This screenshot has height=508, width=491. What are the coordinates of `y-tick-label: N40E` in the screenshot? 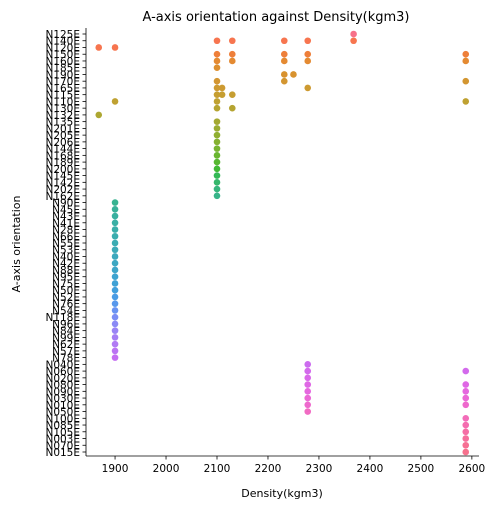 It's located at (66, 257).